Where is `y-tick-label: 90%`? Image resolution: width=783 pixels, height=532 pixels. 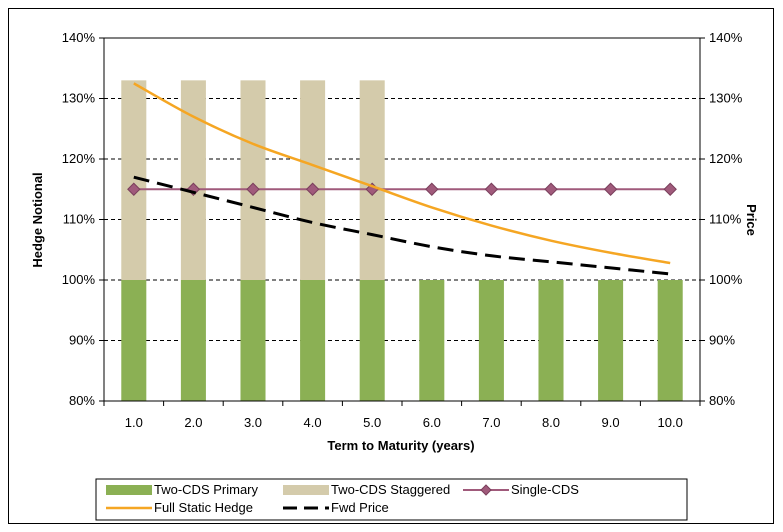
y-tick-label: 90% is located at coordinates (82, 340).